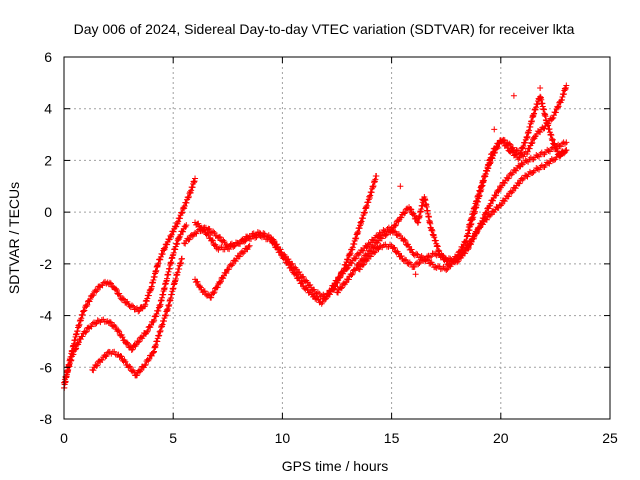  I want to click on x-tick-label: 20, so click(501, 438).